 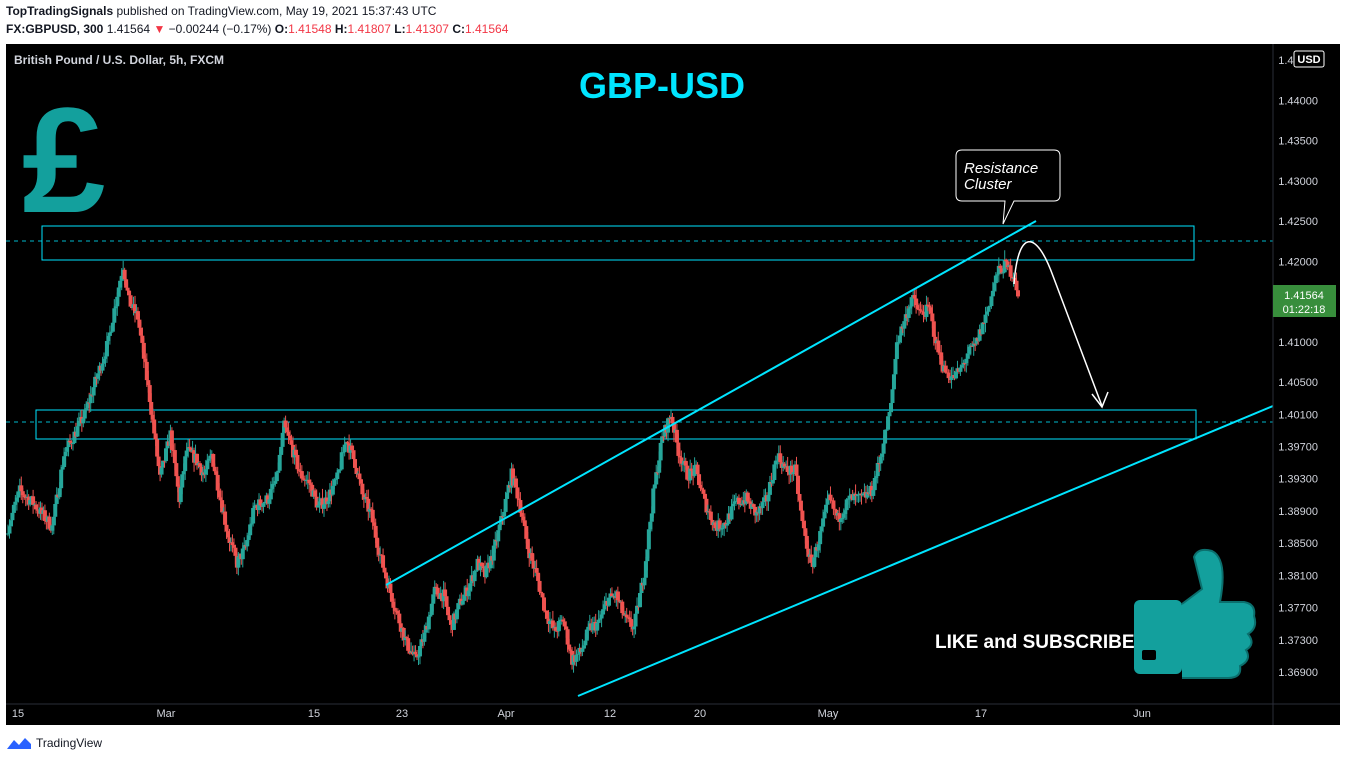 I want to click on footer-brand: TradingView, so click(x=69, y=743).